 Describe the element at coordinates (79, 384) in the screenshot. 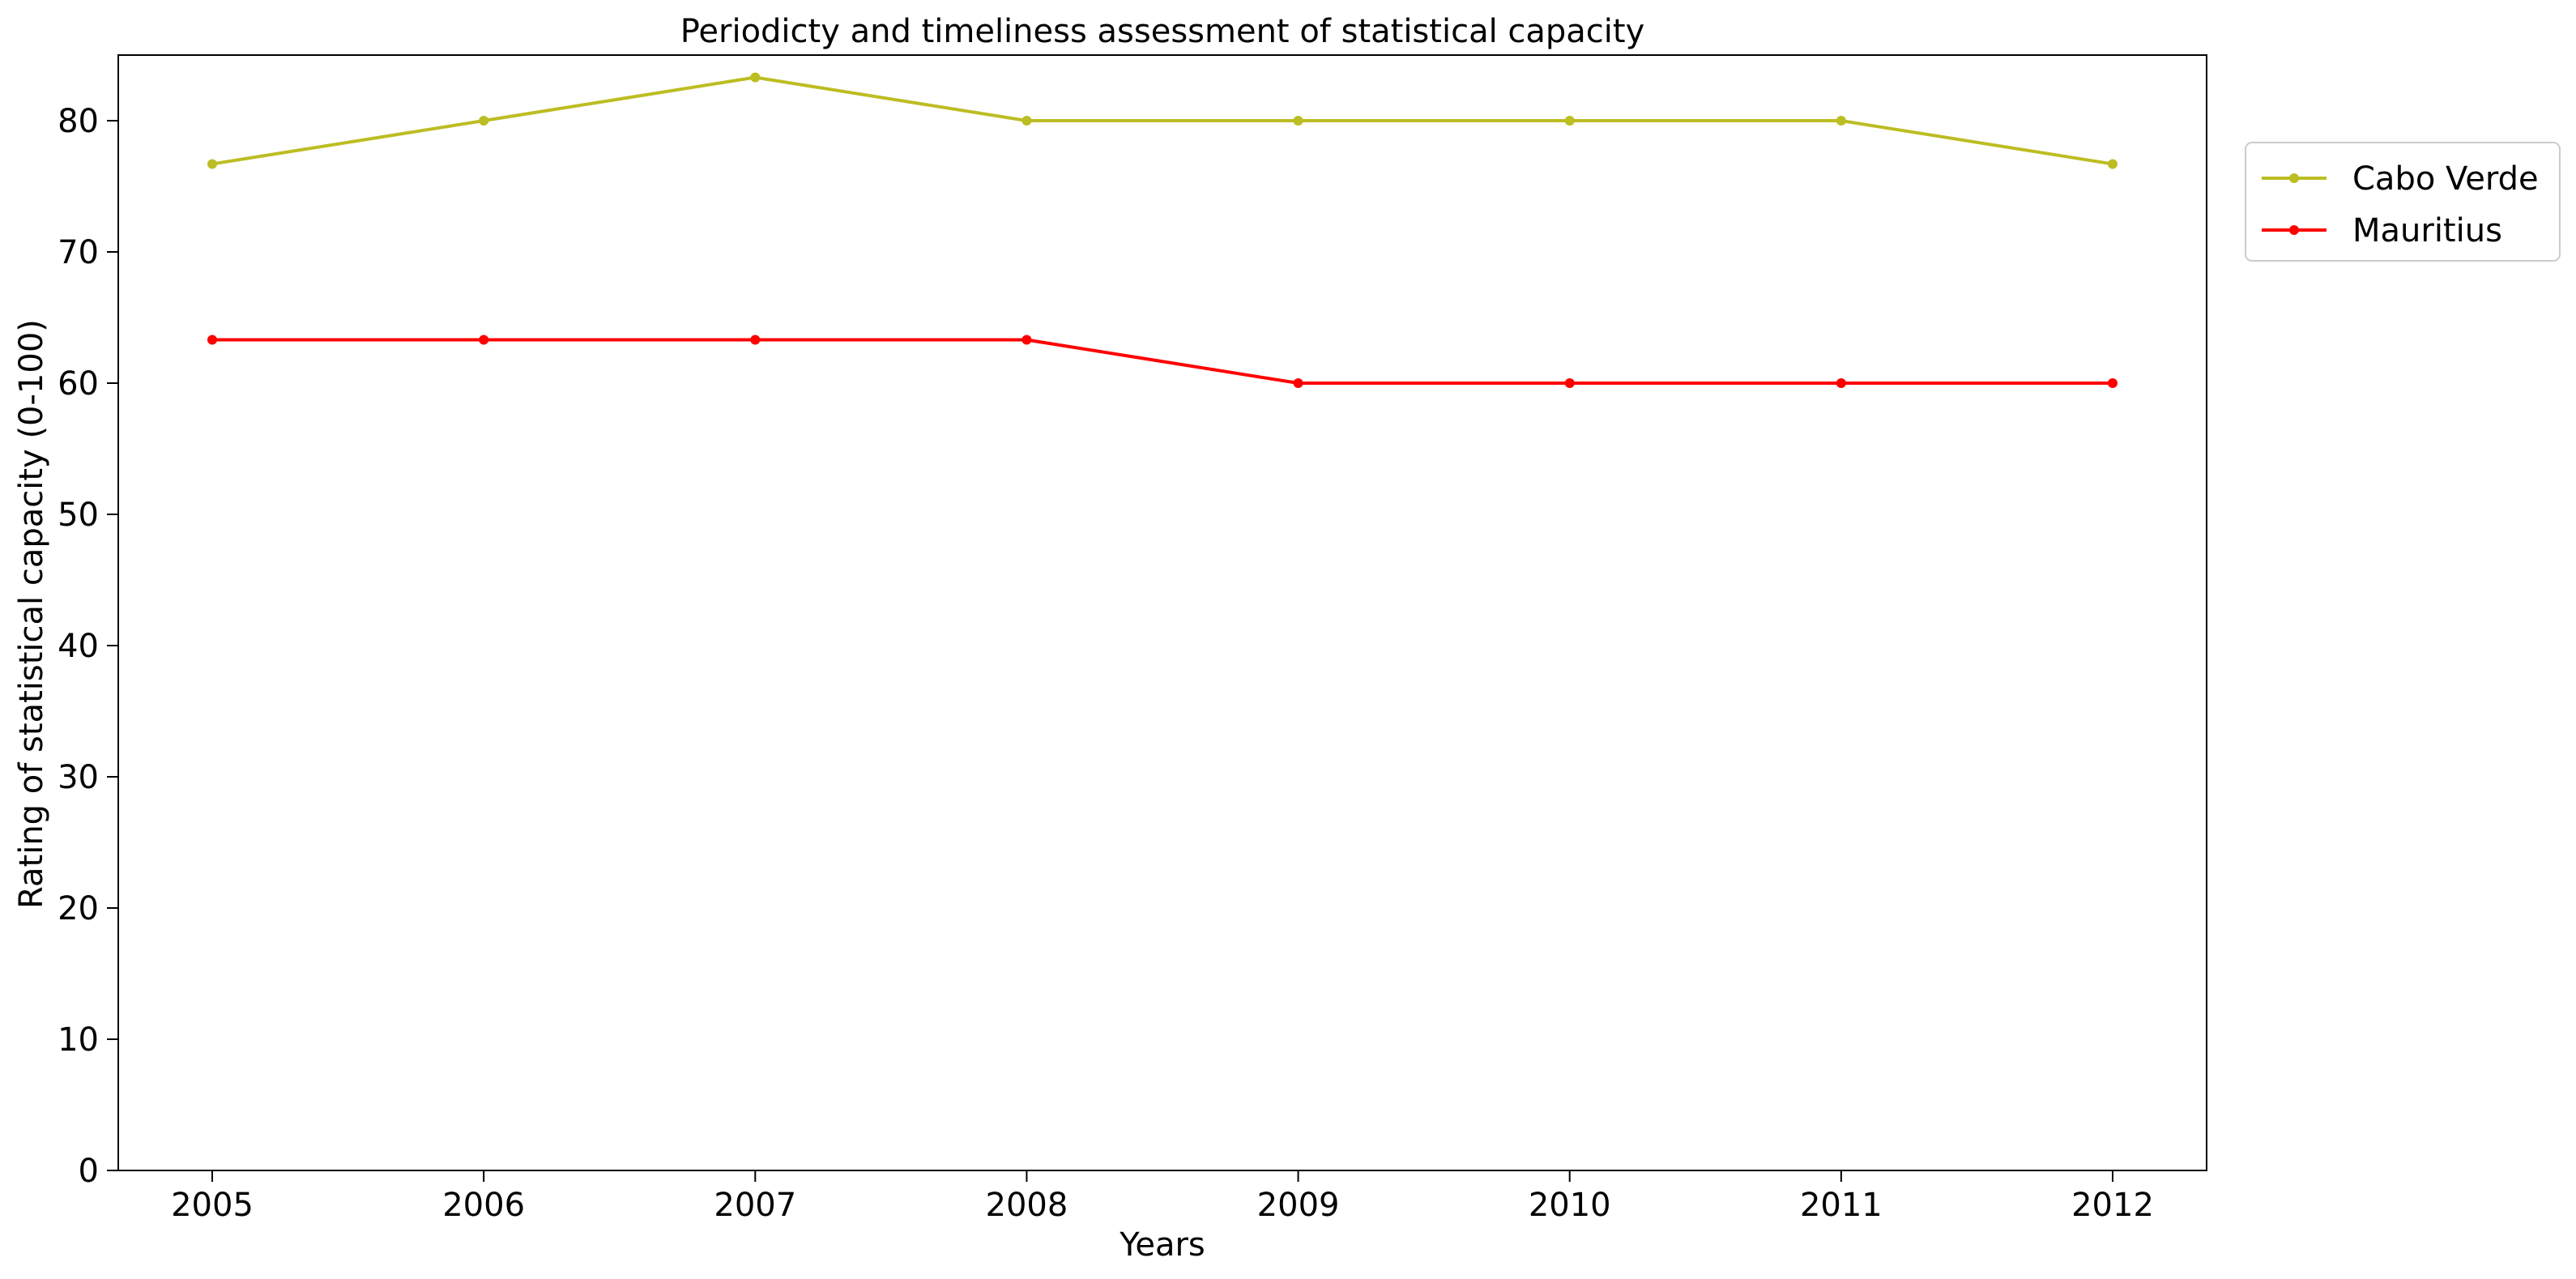

I see `y-tick-label: 60` at that location.